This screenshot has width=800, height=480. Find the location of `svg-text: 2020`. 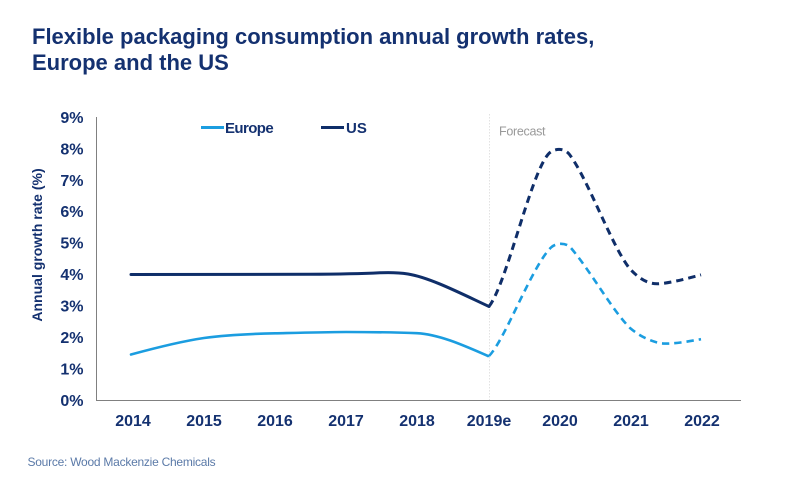

svg-text: 2020 is located at coordinates (560, 421).